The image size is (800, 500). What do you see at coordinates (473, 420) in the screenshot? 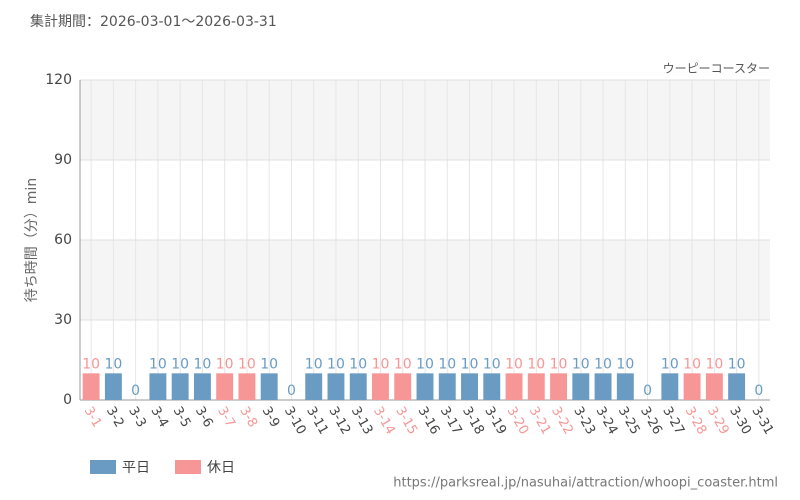
I see `x-tick-label: 3-18` at bounding box center [473, 420].